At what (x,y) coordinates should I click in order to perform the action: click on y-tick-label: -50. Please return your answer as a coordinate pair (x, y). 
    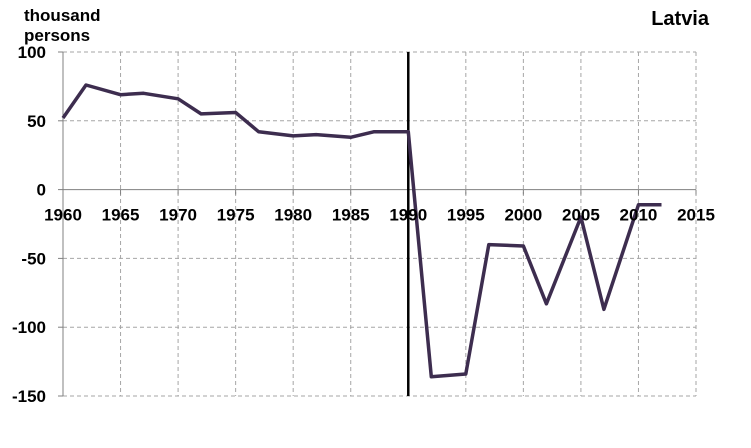
    Looking at the image, I should click on (33, 258).